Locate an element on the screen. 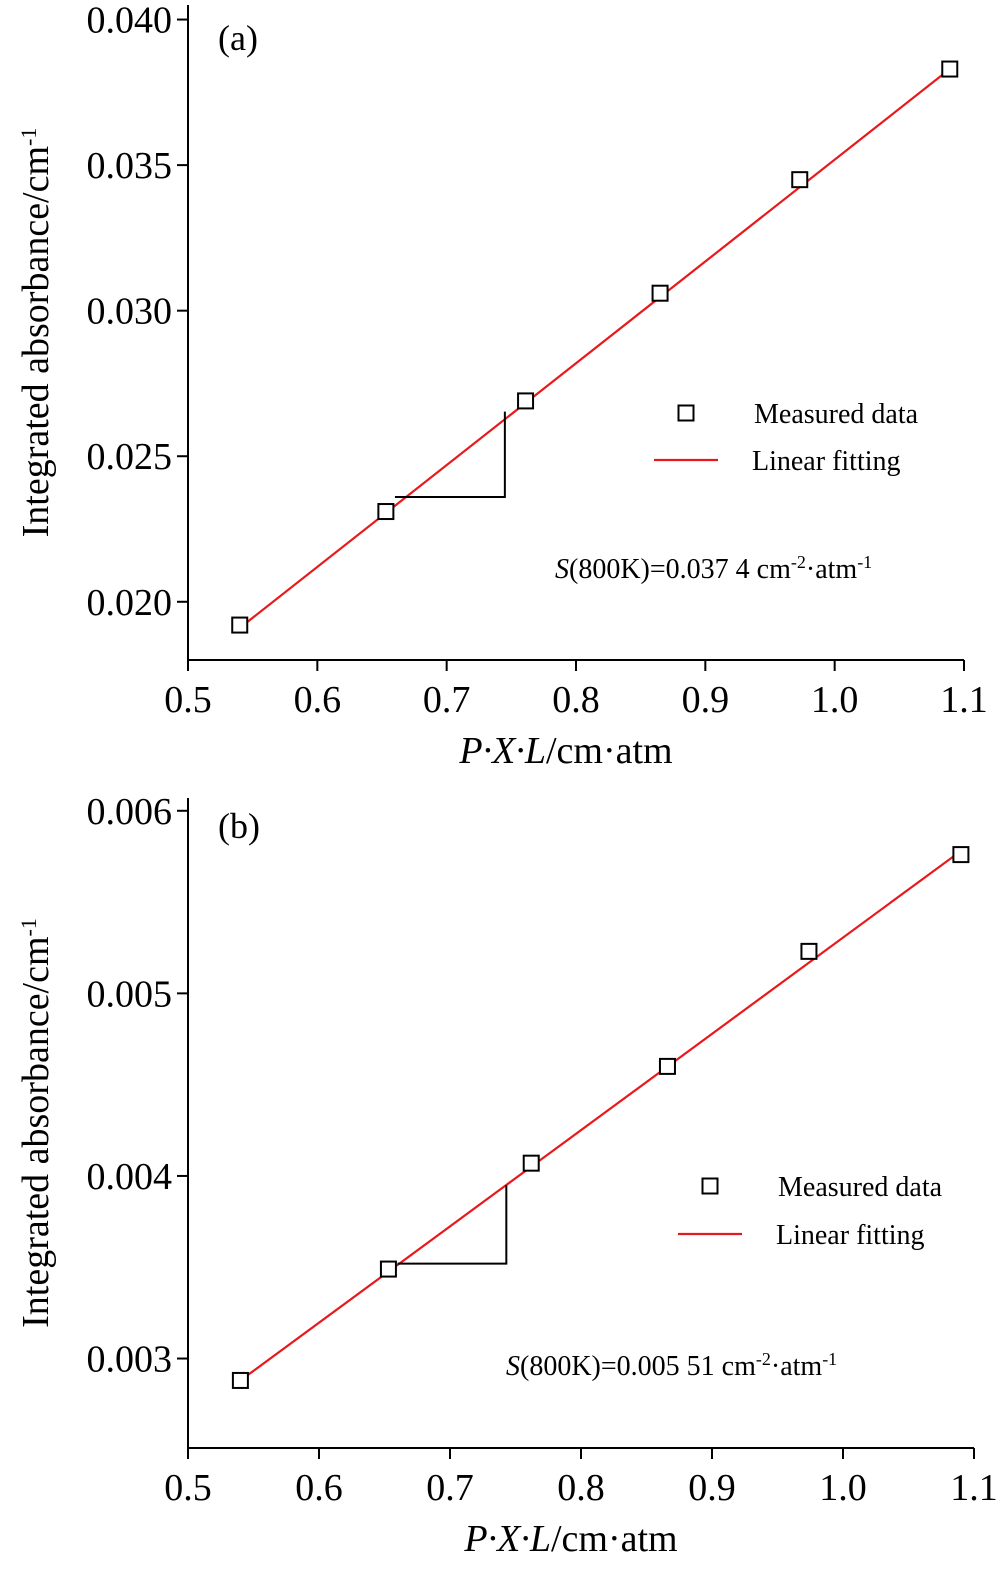 Image resolution: width=1000 pixels, height=1578 pixels. y-tick-label: 0.035 is located at coordinates (130, 166).